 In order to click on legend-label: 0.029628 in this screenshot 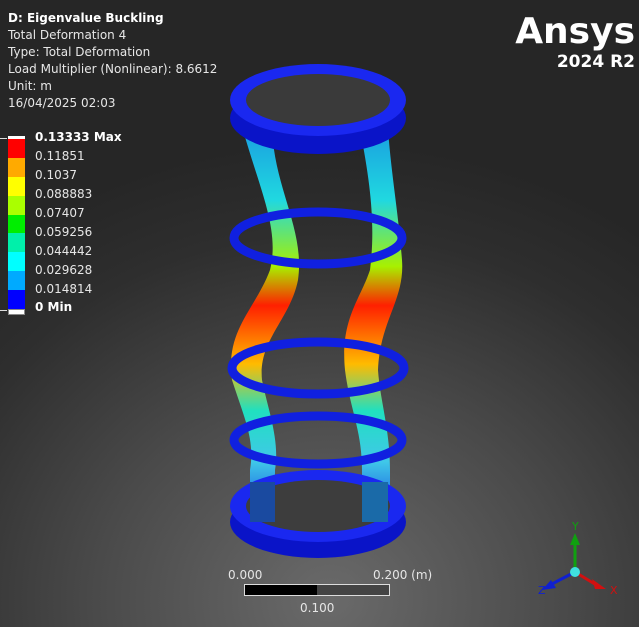, I will do `click(64, 270)`.